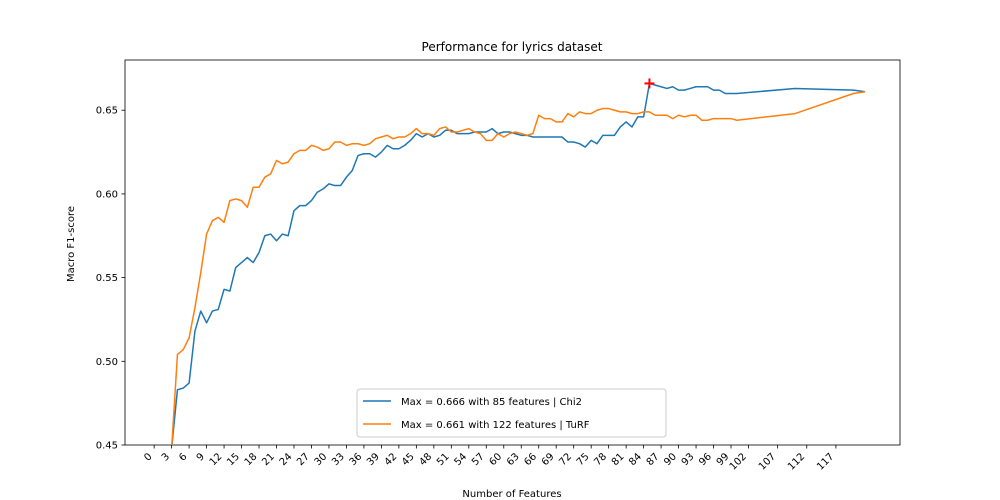 This screenshot has height=500, width=1000. I want to click on chart-title: Performance for lyrics dataset, so click(512, 47).